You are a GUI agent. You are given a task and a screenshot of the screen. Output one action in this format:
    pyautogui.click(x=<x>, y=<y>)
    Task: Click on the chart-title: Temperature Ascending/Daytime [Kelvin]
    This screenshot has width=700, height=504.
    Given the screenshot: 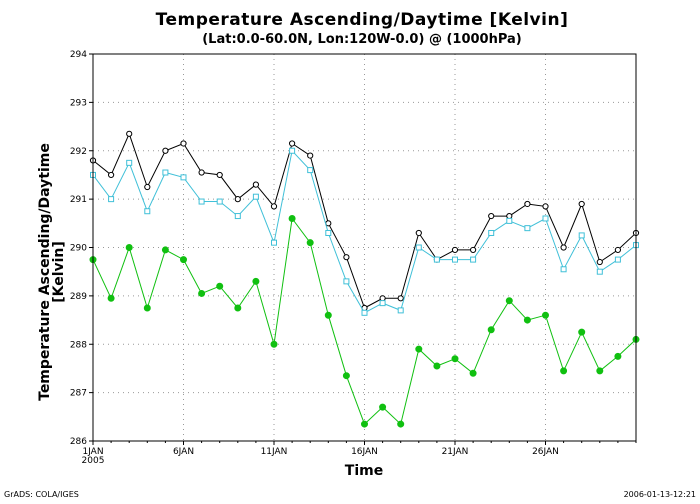 What is the action you would take?
    pyautogui.click(x=362, y=20)
    